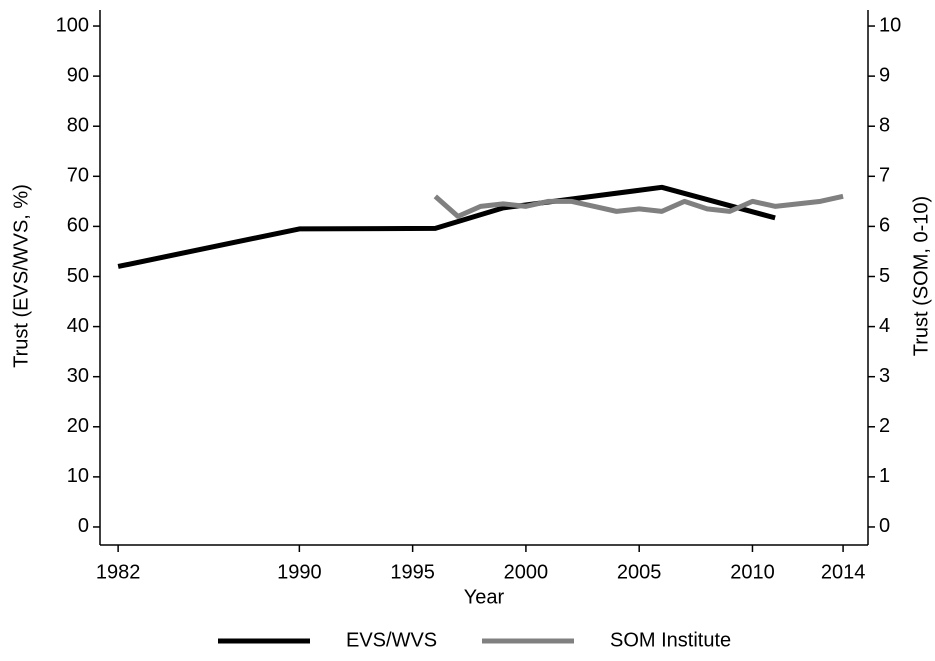 The image size is (935, 661). Describe the element at coordinates (884, 526) in the screenshot. I see `y2-tick-label: 0` at that location.